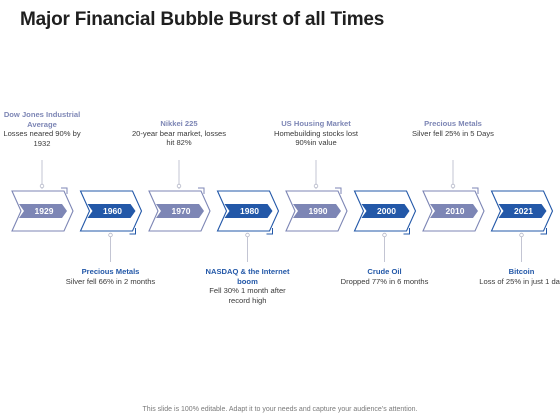 This screenshot has width=560, height=420. Describe the element at coordinates (110, 281) in the screenshot. I see `note-text: Silver fell 66% in 2 months` at that location.